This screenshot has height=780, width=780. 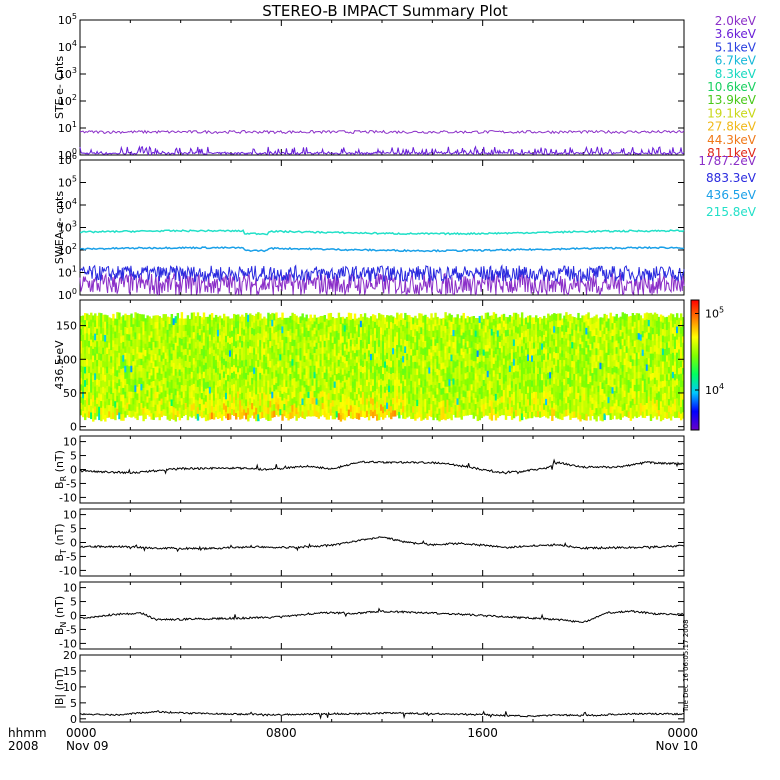 What do you see at coordinates (70, 393) in the screenshot?
I see `pitch-ytick-label: 50` at bounding box center [70, 393].